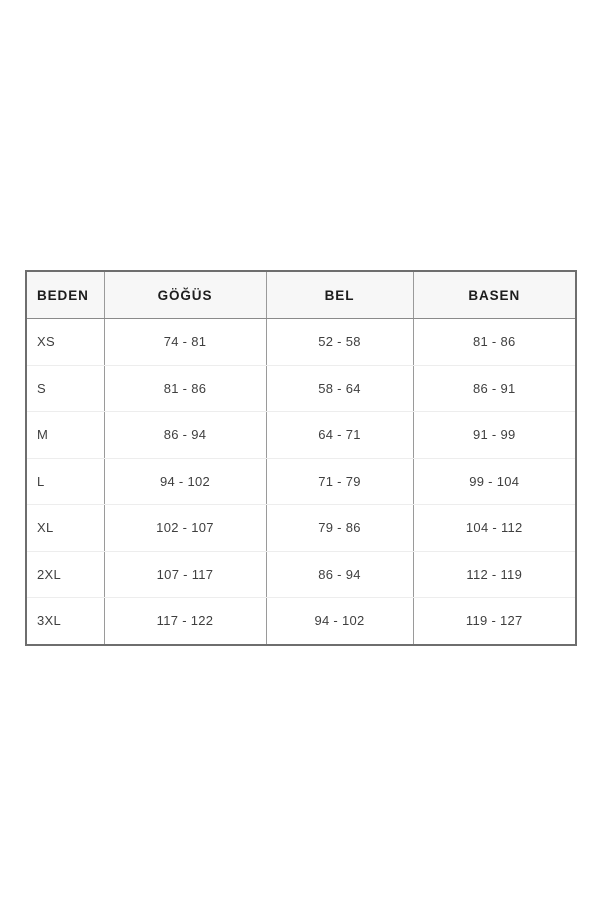  Describe the element at coordinates (340, 435) in the screenshot. I see `cell-waist: 64 - 71` at that location.